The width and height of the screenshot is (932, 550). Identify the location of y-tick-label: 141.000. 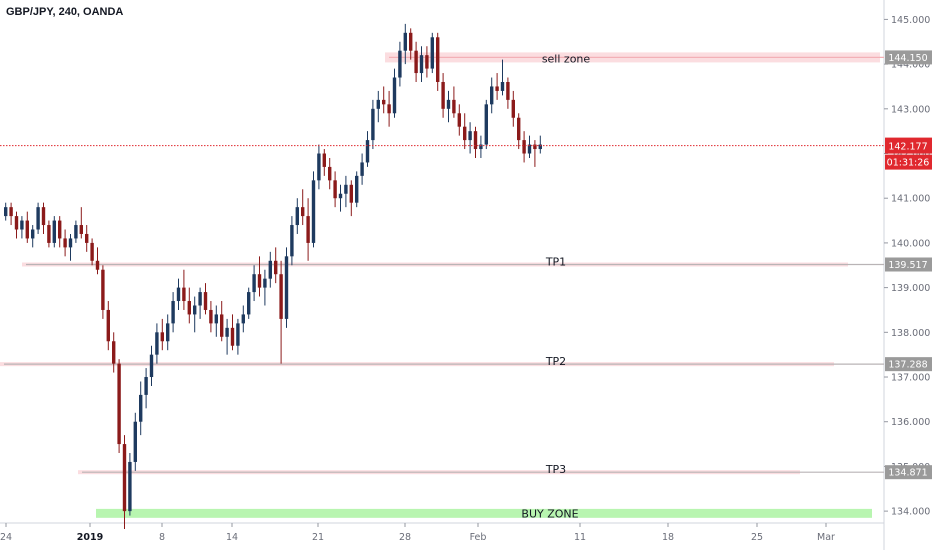
(910, 199).